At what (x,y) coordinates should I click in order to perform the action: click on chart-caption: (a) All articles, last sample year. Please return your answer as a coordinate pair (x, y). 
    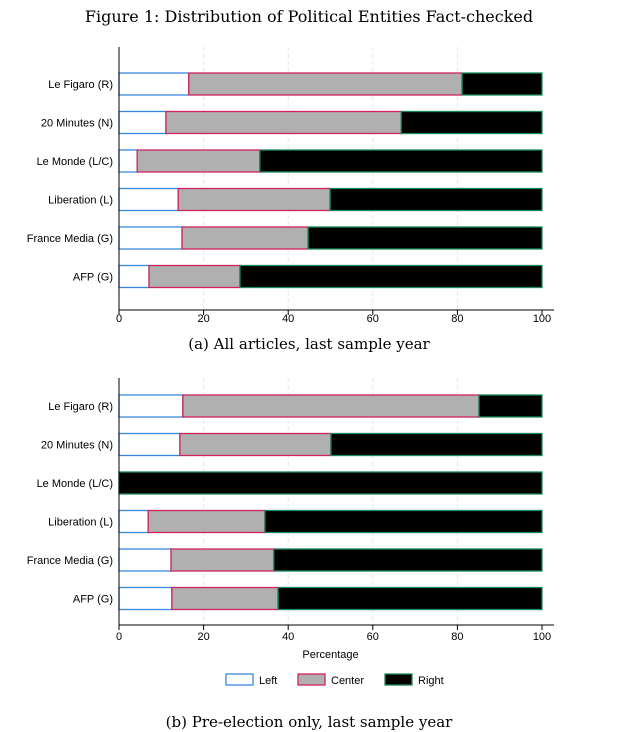
    Looking at the image, I should click on (309, 344).